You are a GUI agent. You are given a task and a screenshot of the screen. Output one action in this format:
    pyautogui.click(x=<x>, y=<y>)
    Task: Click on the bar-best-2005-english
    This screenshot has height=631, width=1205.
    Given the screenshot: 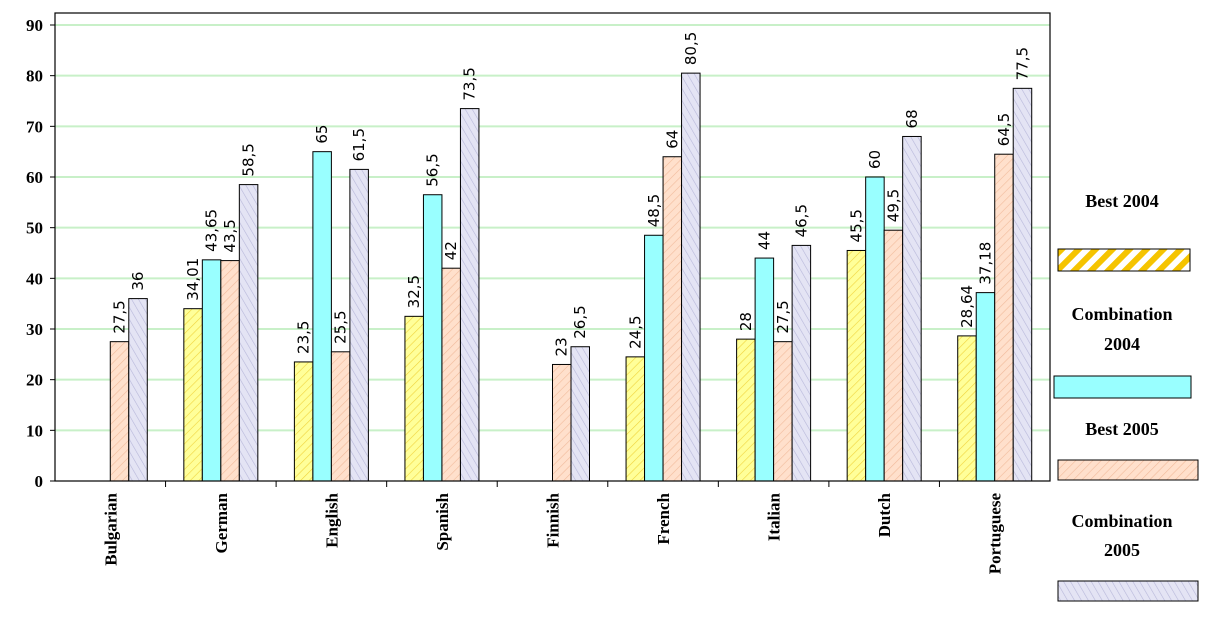 What is the action you would take?
    pyautogui.click(x=340, y=416)
    